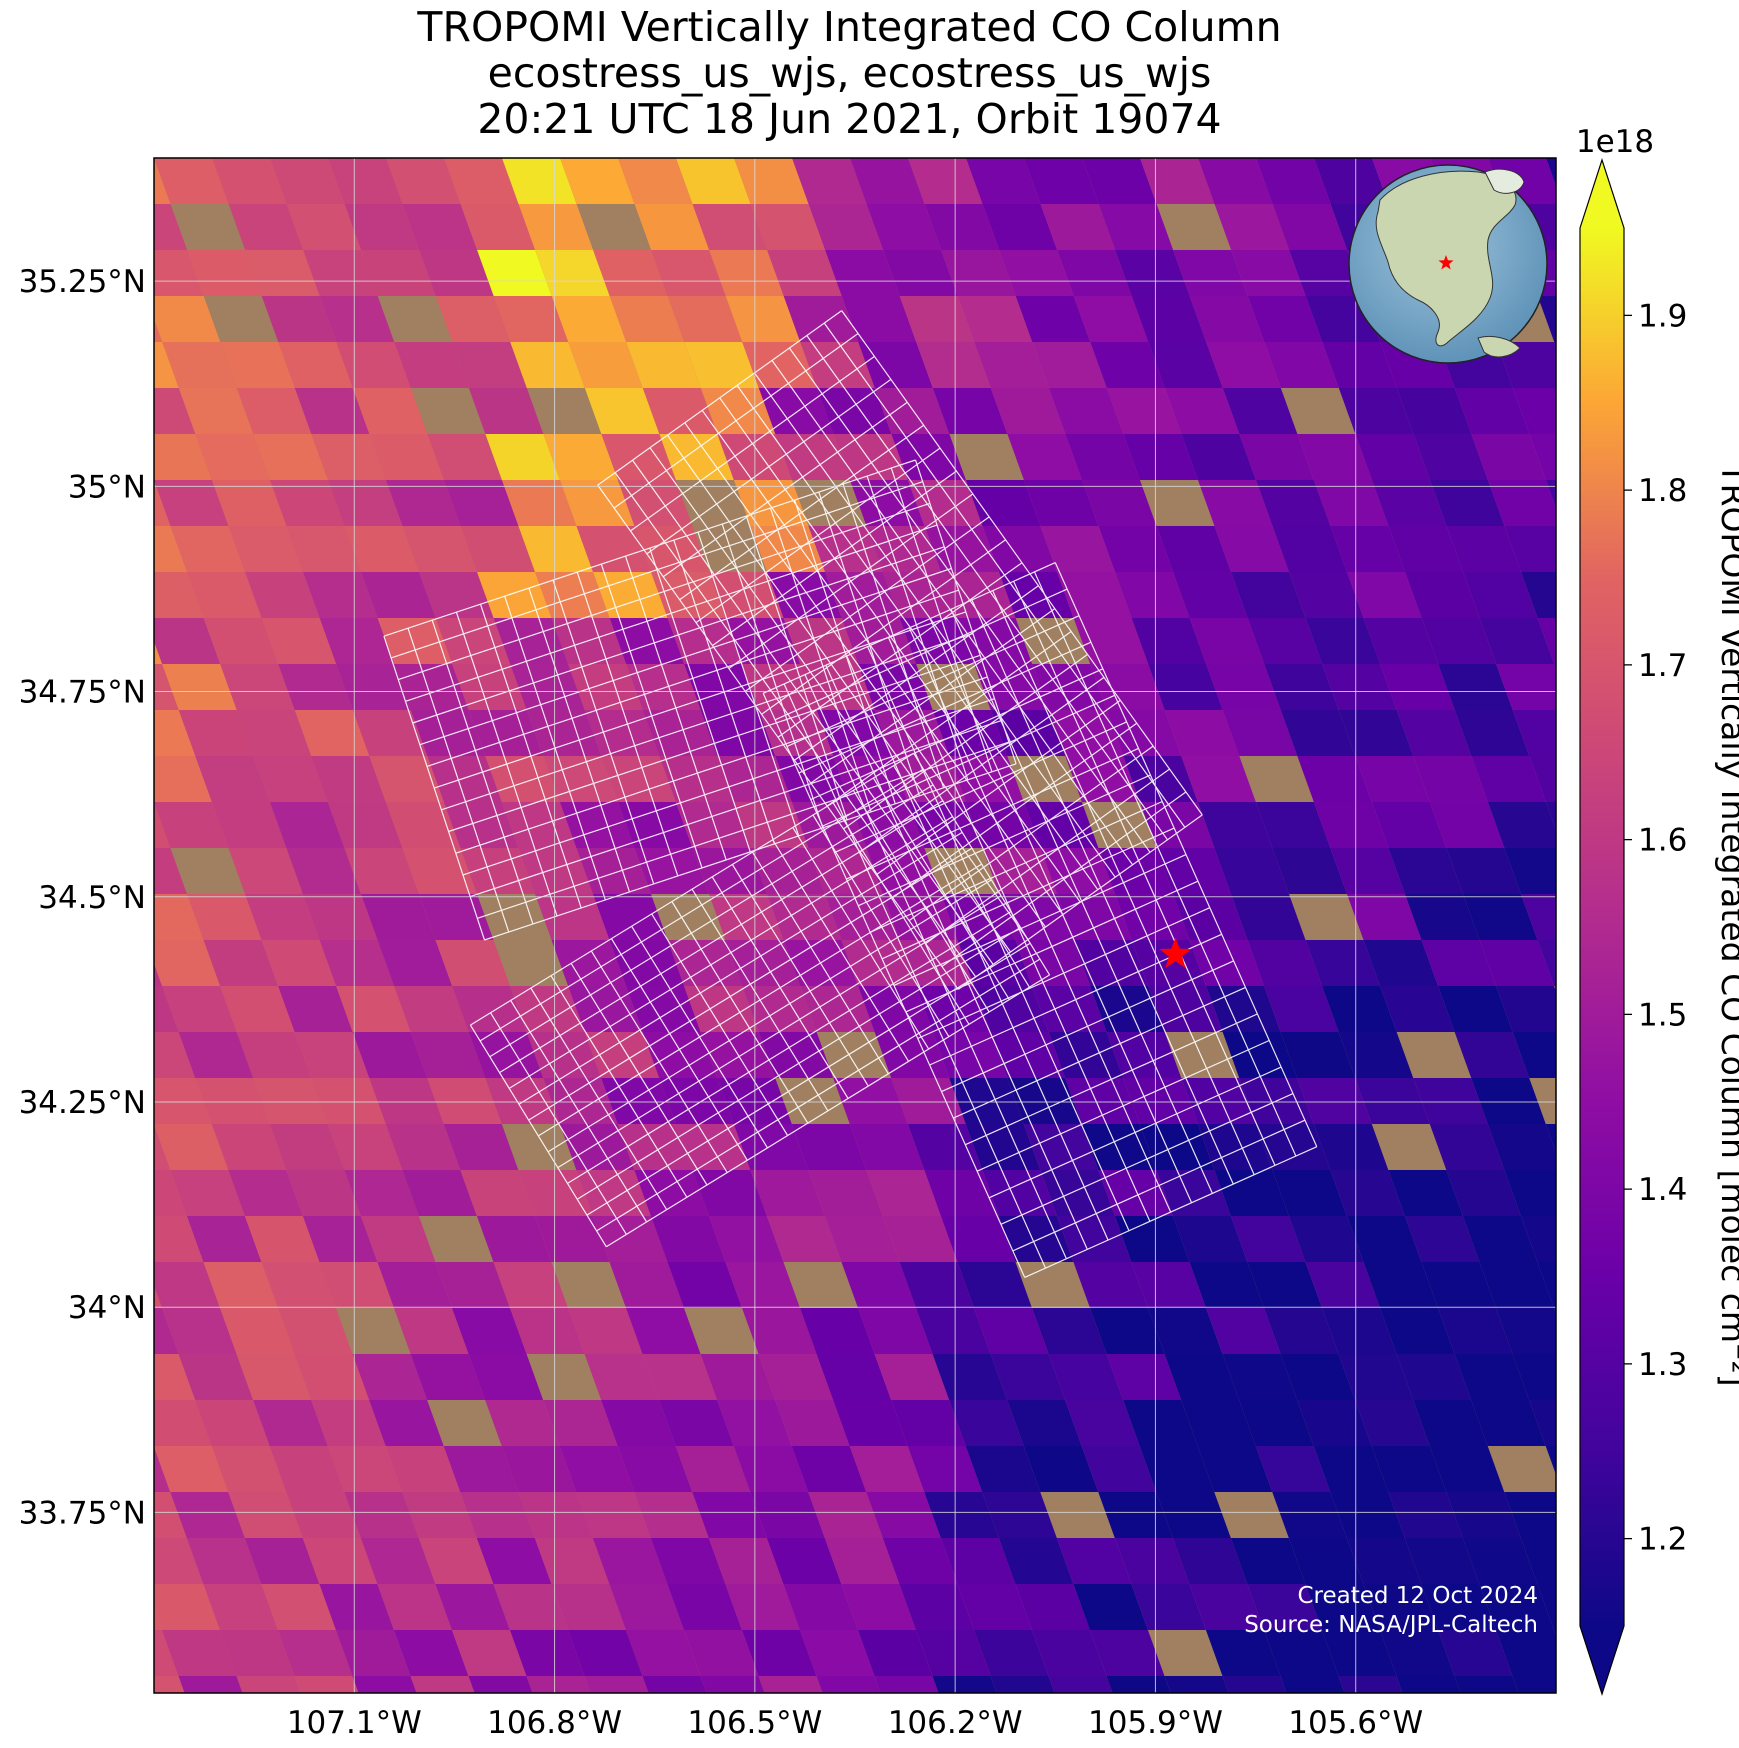 The width and height of the screenshot is (1739, 1748). Describe the element at coordinates (82, 282) in the screenshot. I see `lat-tick-label: 35.25°N` at that location.